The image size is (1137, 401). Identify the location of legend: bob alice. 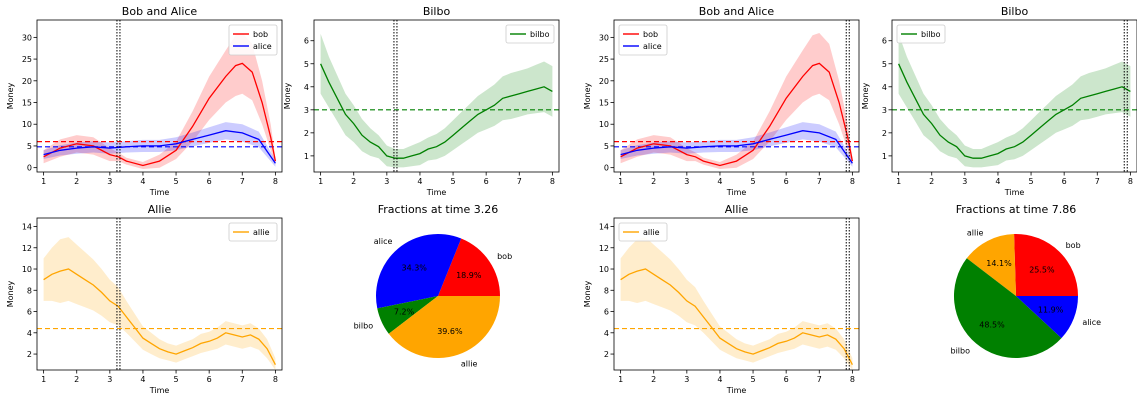
(643, 40).